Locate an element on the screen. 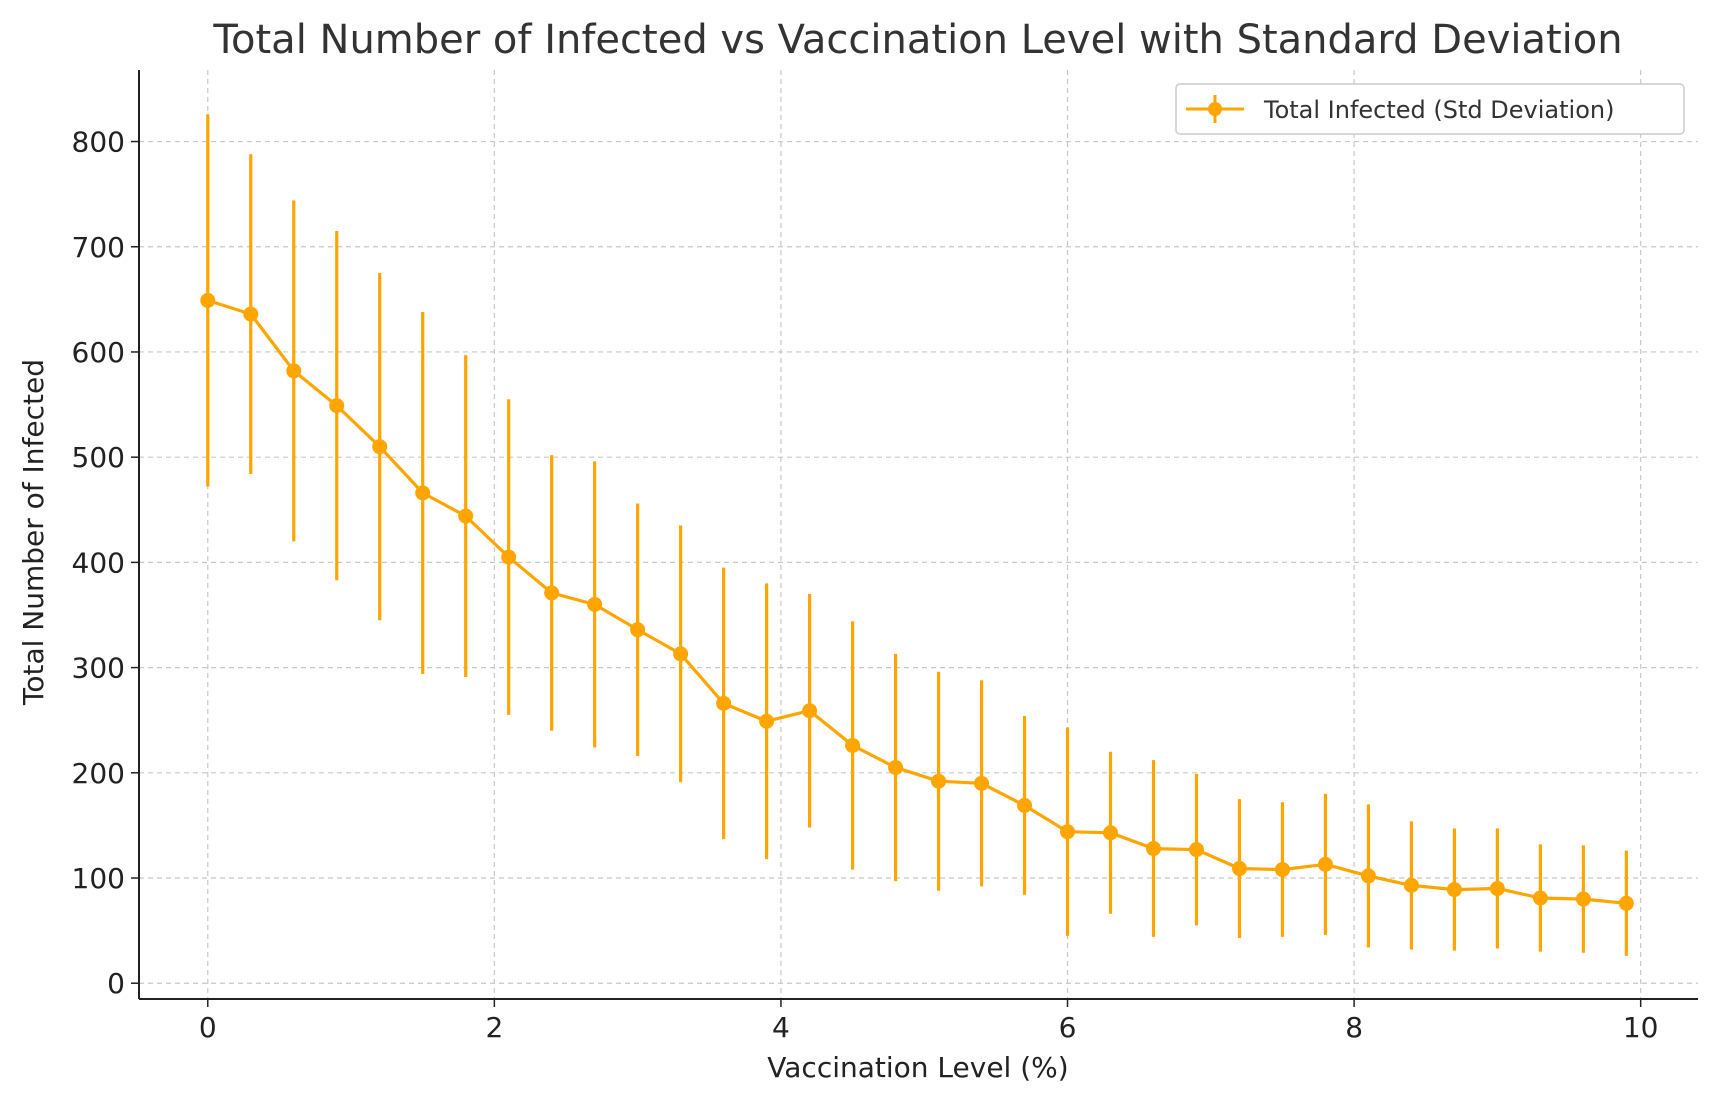  y-tick-label: 800 is located at coordinates (98, 142).